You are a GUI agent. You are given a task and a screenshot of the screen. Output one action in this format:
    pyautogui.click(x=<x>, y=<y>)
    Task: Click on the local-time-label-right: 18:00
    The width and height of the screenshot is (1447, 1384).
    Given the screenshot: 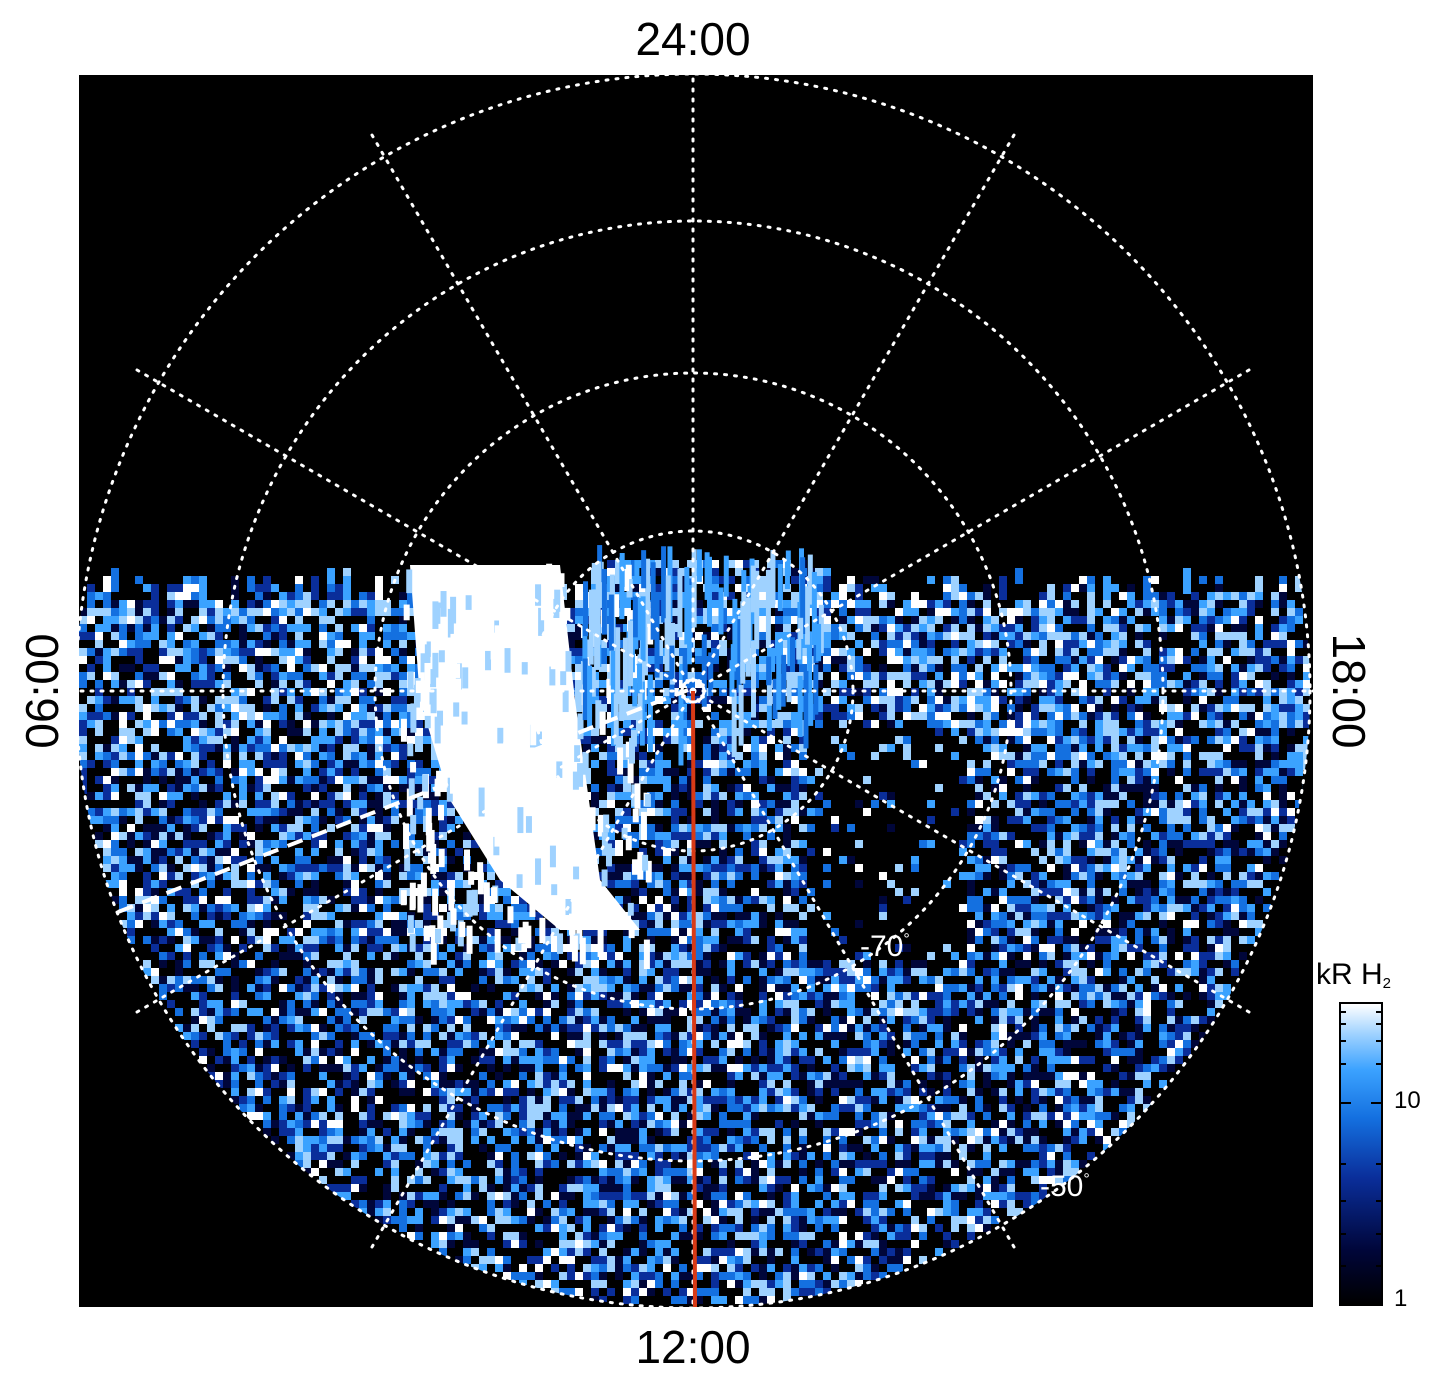 What is the action you would take?
    pyautogui.click(x=1349, y=691)
    